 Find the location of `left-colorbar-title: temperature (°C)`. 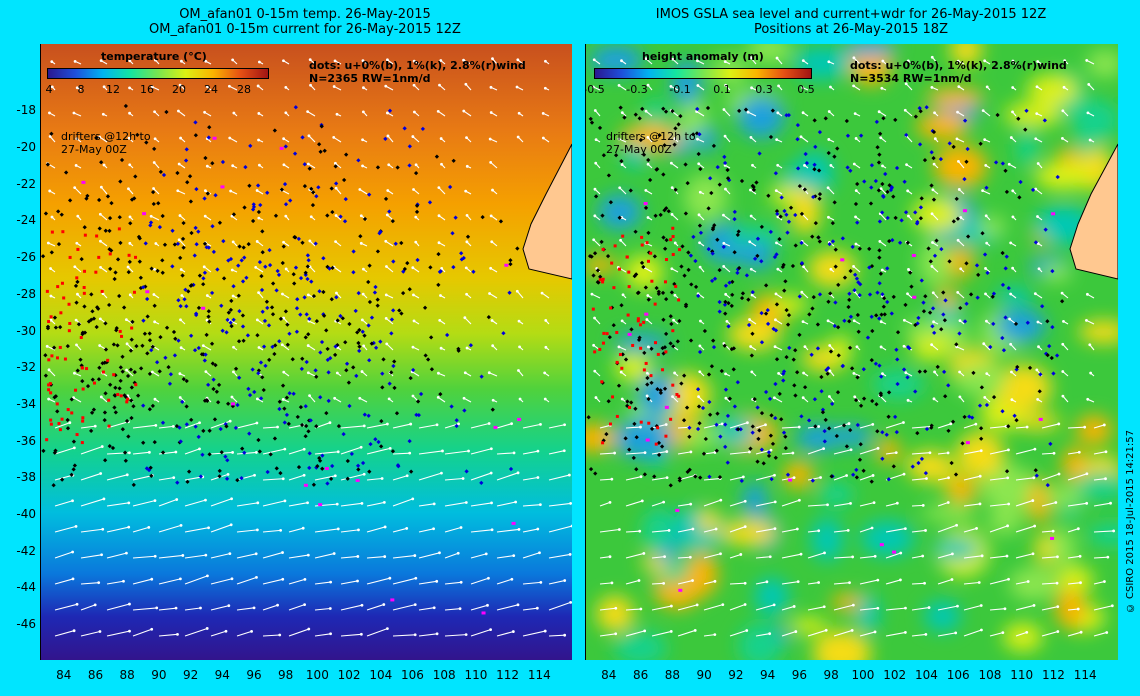

left-colorbar-title: temperature (°C) is located at coordinates (154, 56).